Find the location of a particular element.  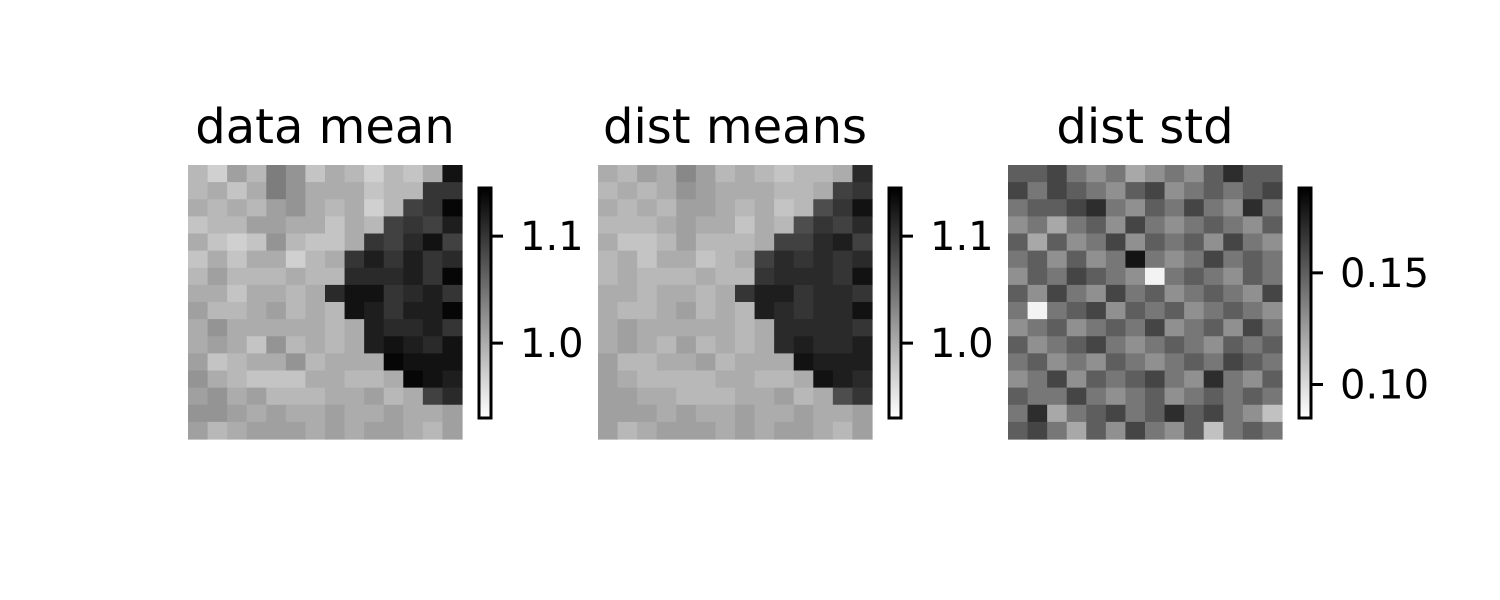

heatmap-grid is located at coordinates (735, 302).